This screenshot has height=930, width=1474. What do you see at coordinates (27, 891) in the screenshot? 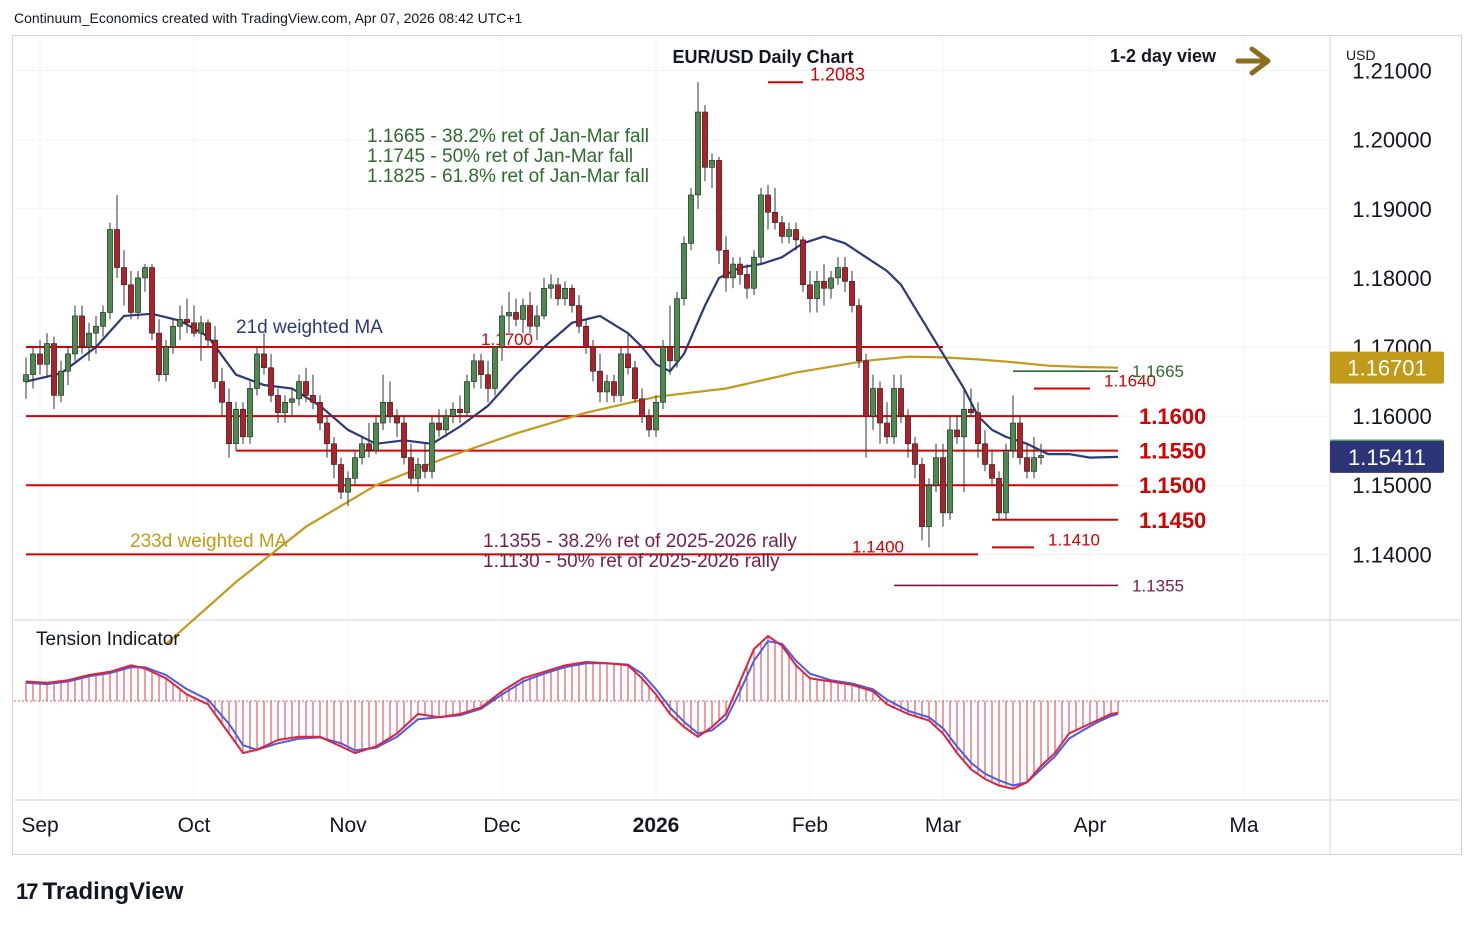
I see `tradingview-logo-mark-icon: 17` at bounding box center [27, 891].